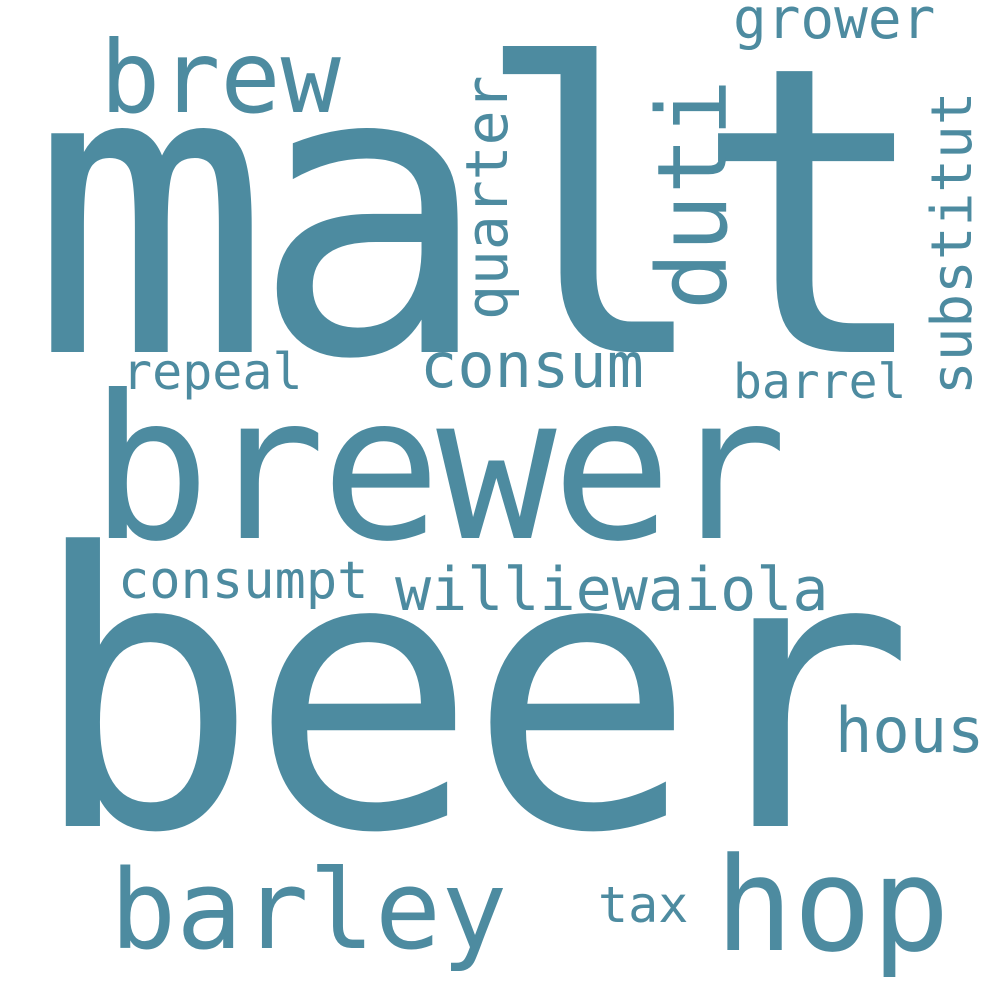 This screenshot has width=1000, height=1000. What do you see at coordinates (532, 365) in the screenshot?
I see `word-consum: consum` at bounding box center [532, 365].